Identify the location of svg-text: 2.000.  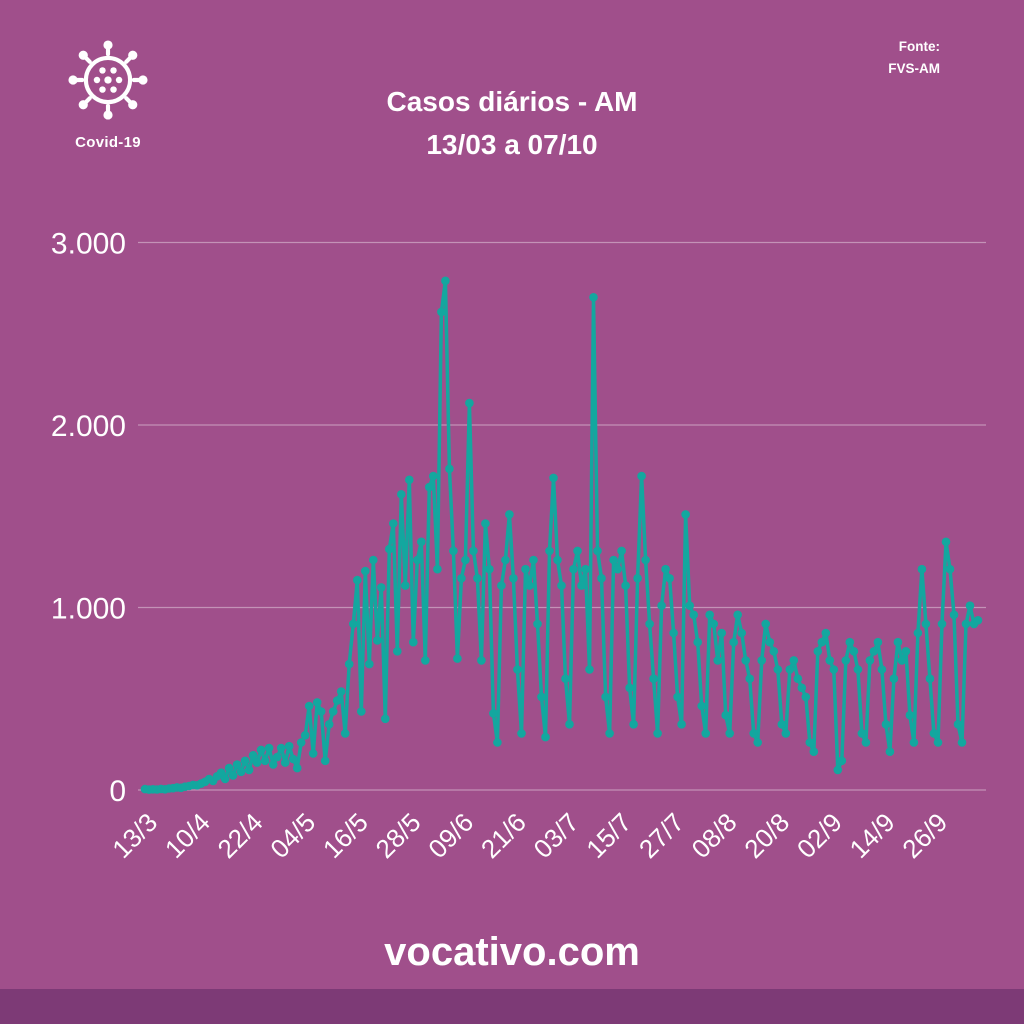
(88, 426).